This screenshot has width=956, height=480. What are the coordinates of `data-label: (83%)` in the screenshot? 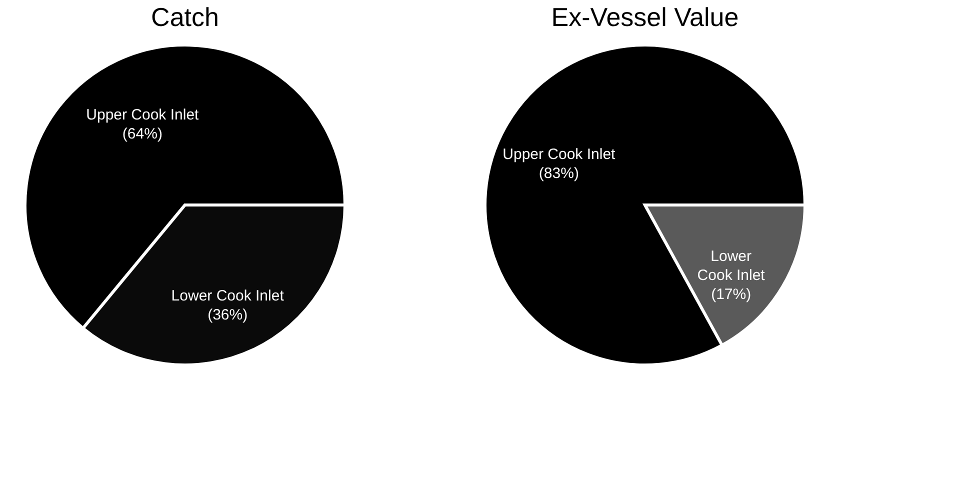 It's located at (558, 173).